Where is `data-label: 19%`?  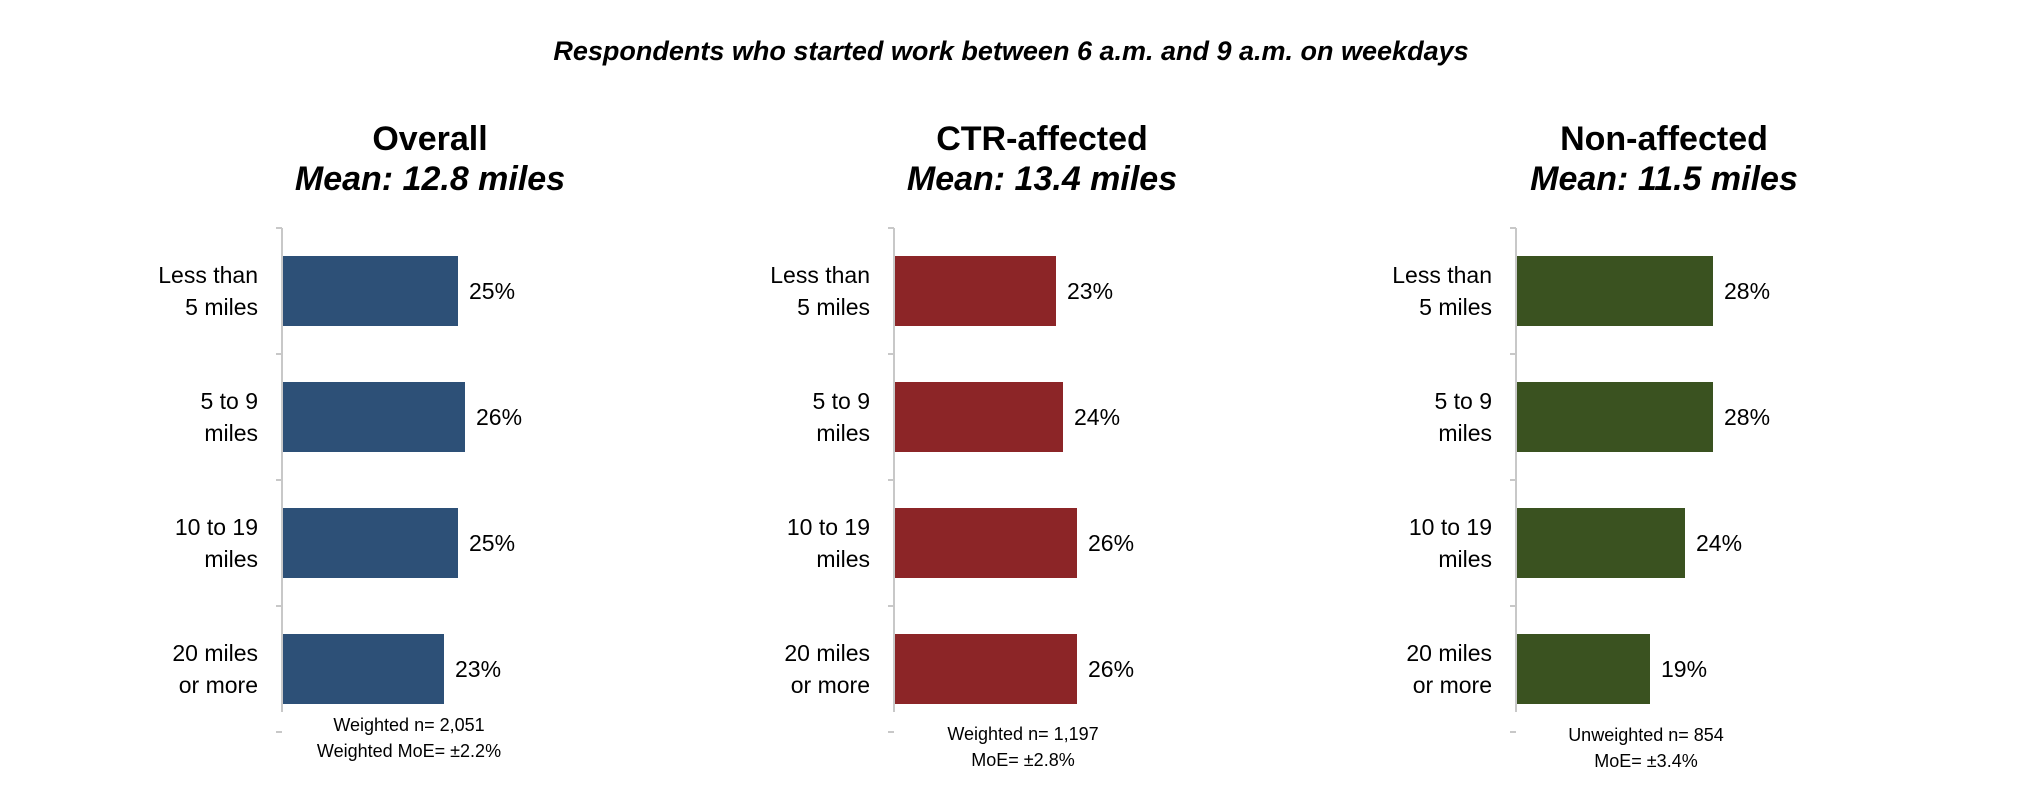 data-label: 19% is located at coordinates (1684, 669).